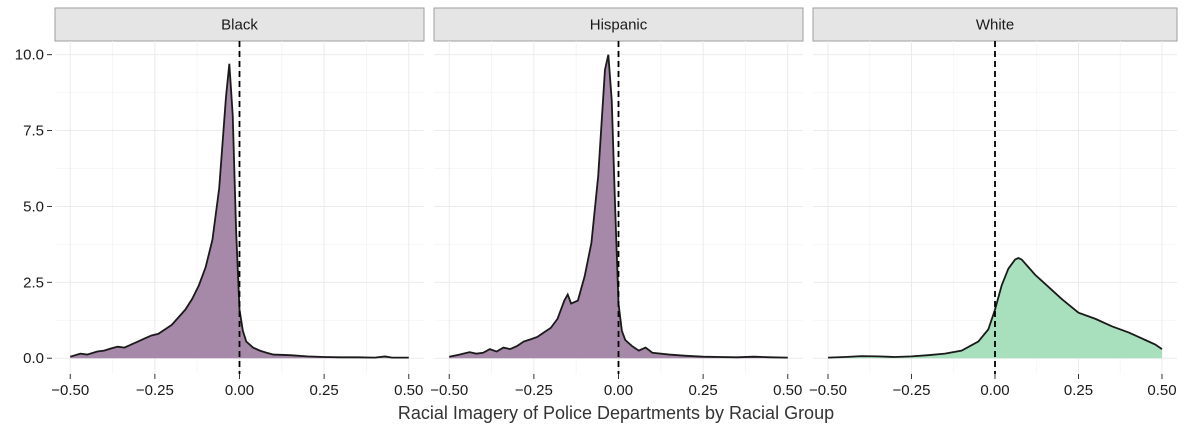 This screenshot has height=429, width=1185. What do you see at coordinates (33, 131) in the screenshot?
I see `y-tick-label: 7.5` at bounding box center [33, 131].